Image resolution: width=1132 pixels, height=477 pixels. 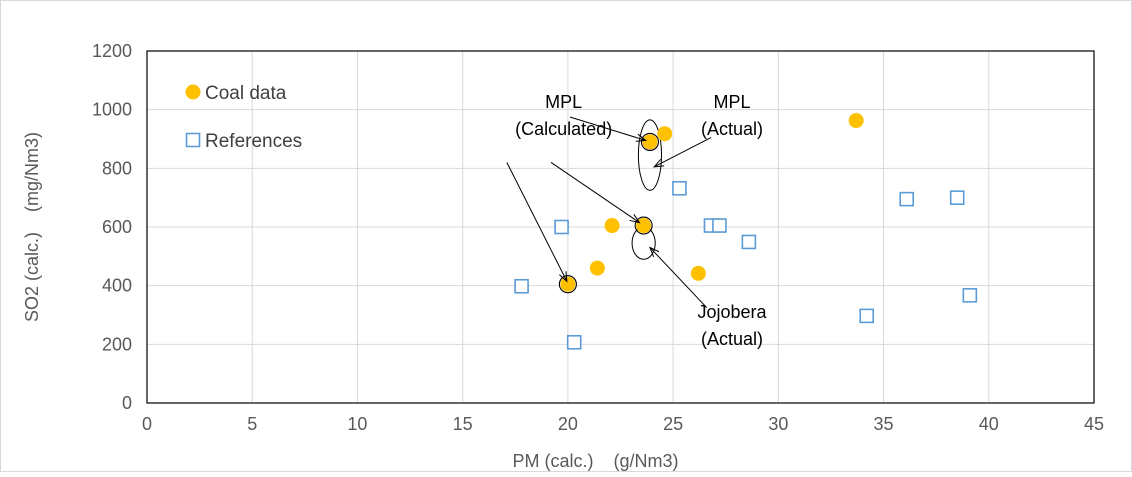 What do you see at coordinates (112, 110) in the screenshot?
I see `y-tick-label-5: 1000` at bounding box center [112, 110].